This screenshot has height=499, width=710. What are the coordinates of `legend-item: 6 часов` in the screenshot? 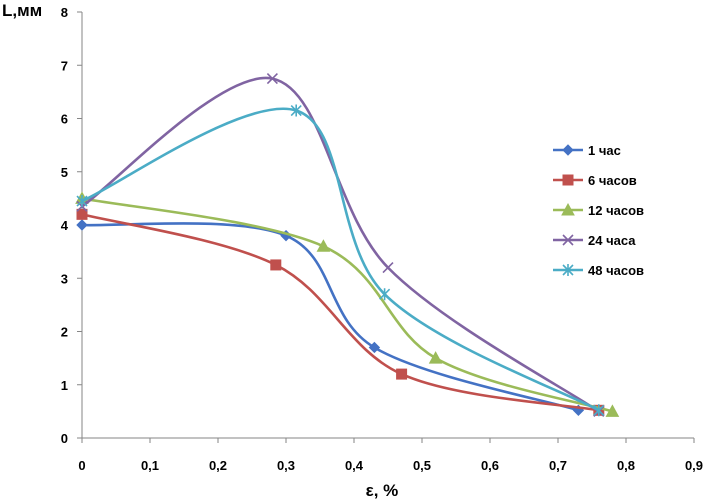 It's located at (595, 180).